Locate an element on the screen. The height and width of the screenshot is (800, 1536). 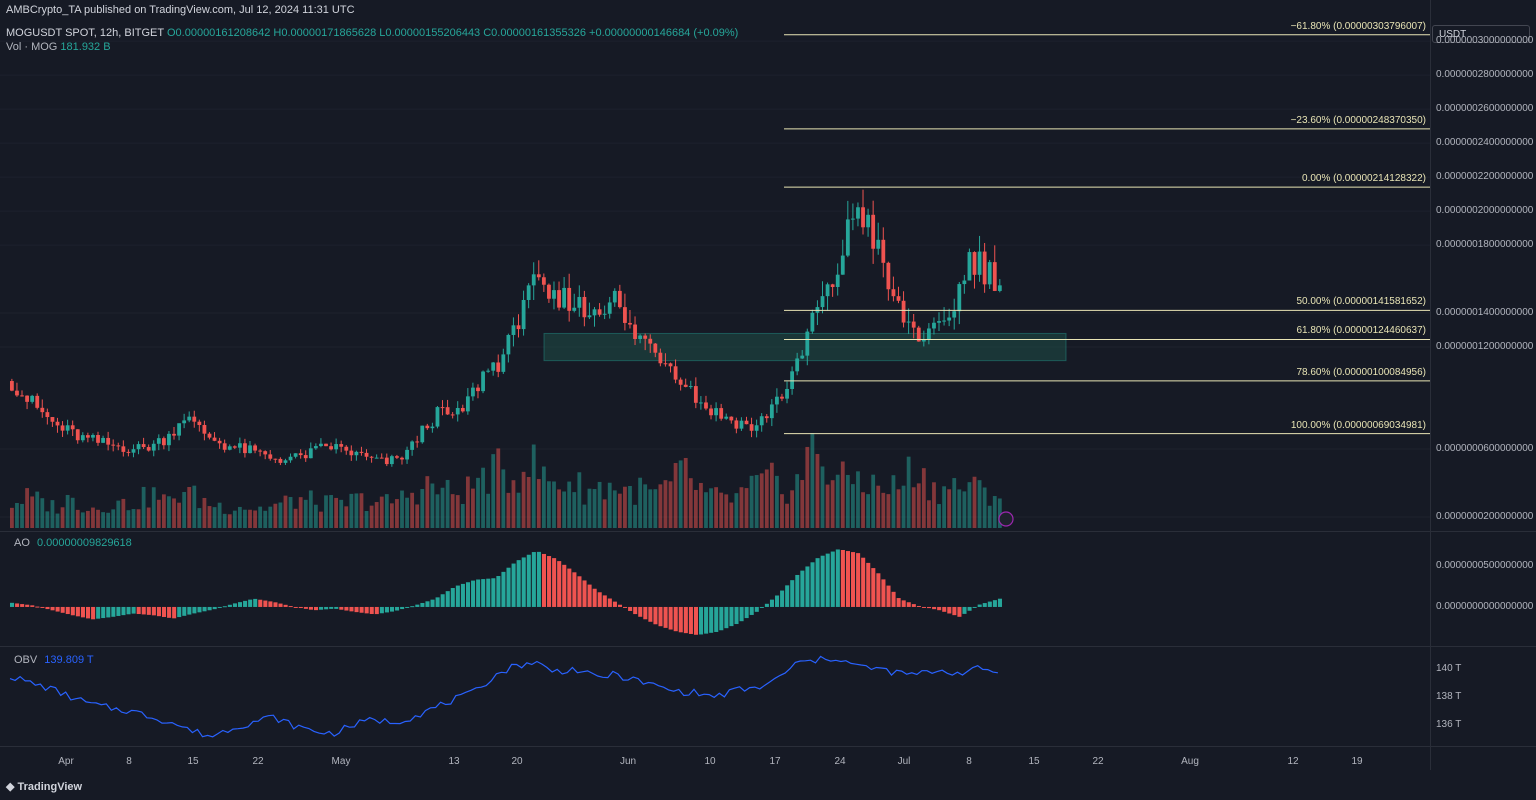
fib-label-3: 50.00% (0.00000141581652) is located at coordinates (1361, 302).